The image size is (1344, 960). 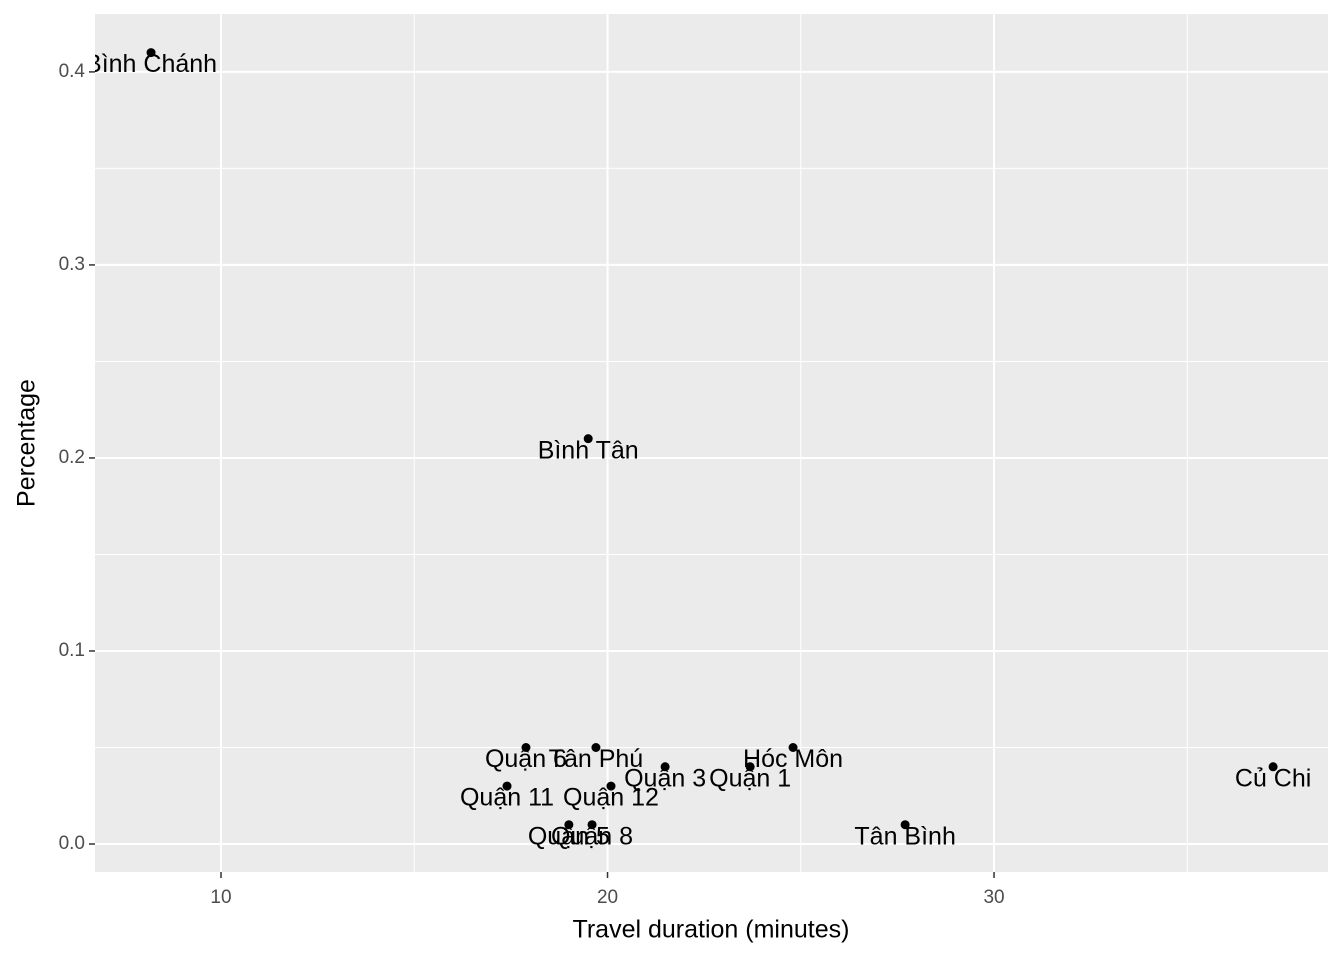 What do you see at coordinates (569, 836) in the screenshot?
I see `point-label: Quận 5` at bounding box center [569, 836].